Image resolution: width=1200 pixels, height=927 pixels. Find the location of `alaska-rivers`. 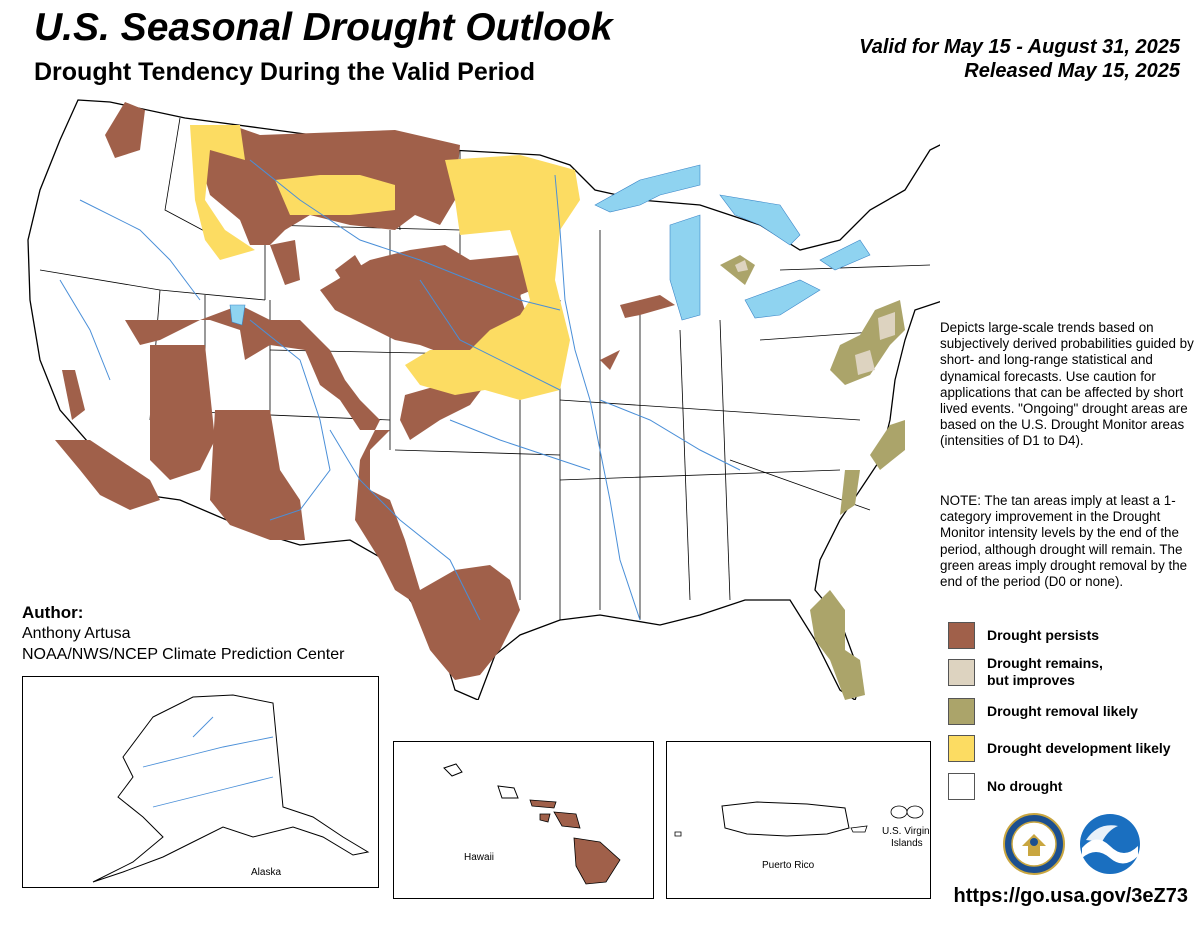

alaska-rivers is located at coordinates (208, 762).